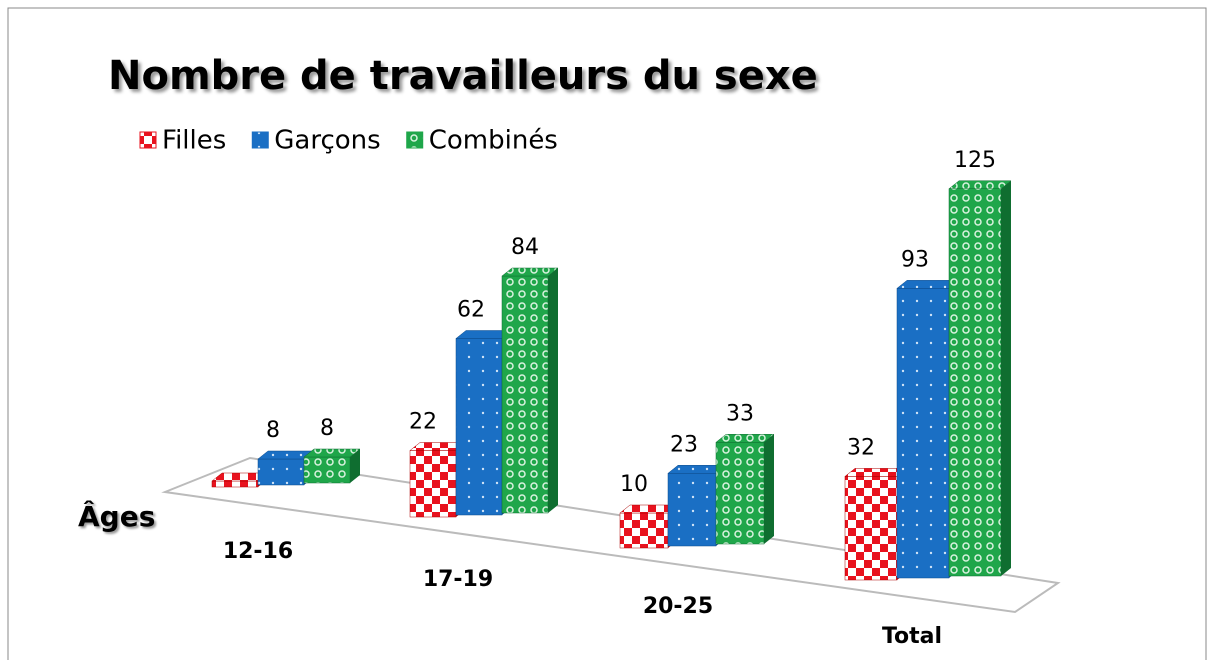 The width and height of the screenshot is (1214, 660). I want to click on data-label: 93, so click(915, 259).